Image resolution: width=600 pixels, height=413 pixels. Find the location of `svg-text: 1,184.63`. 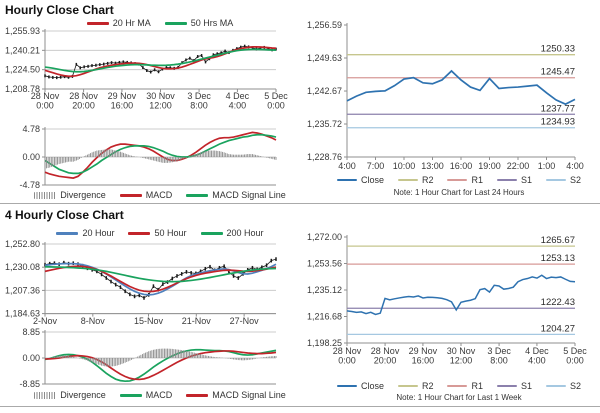

svg-text: 1,184.63 is located at coordinates (22, 314).